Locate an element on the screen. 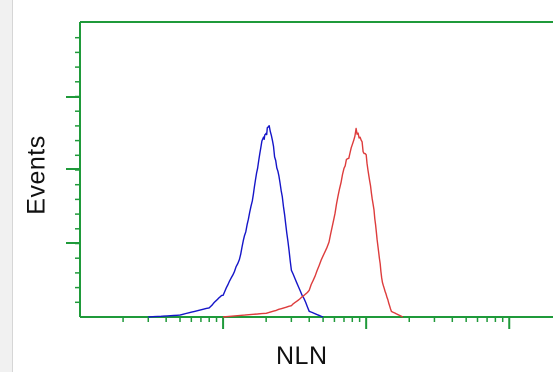 This screenshot has width=553, height=372. x-axis-label: NLN is located at coordinates (302, 356).